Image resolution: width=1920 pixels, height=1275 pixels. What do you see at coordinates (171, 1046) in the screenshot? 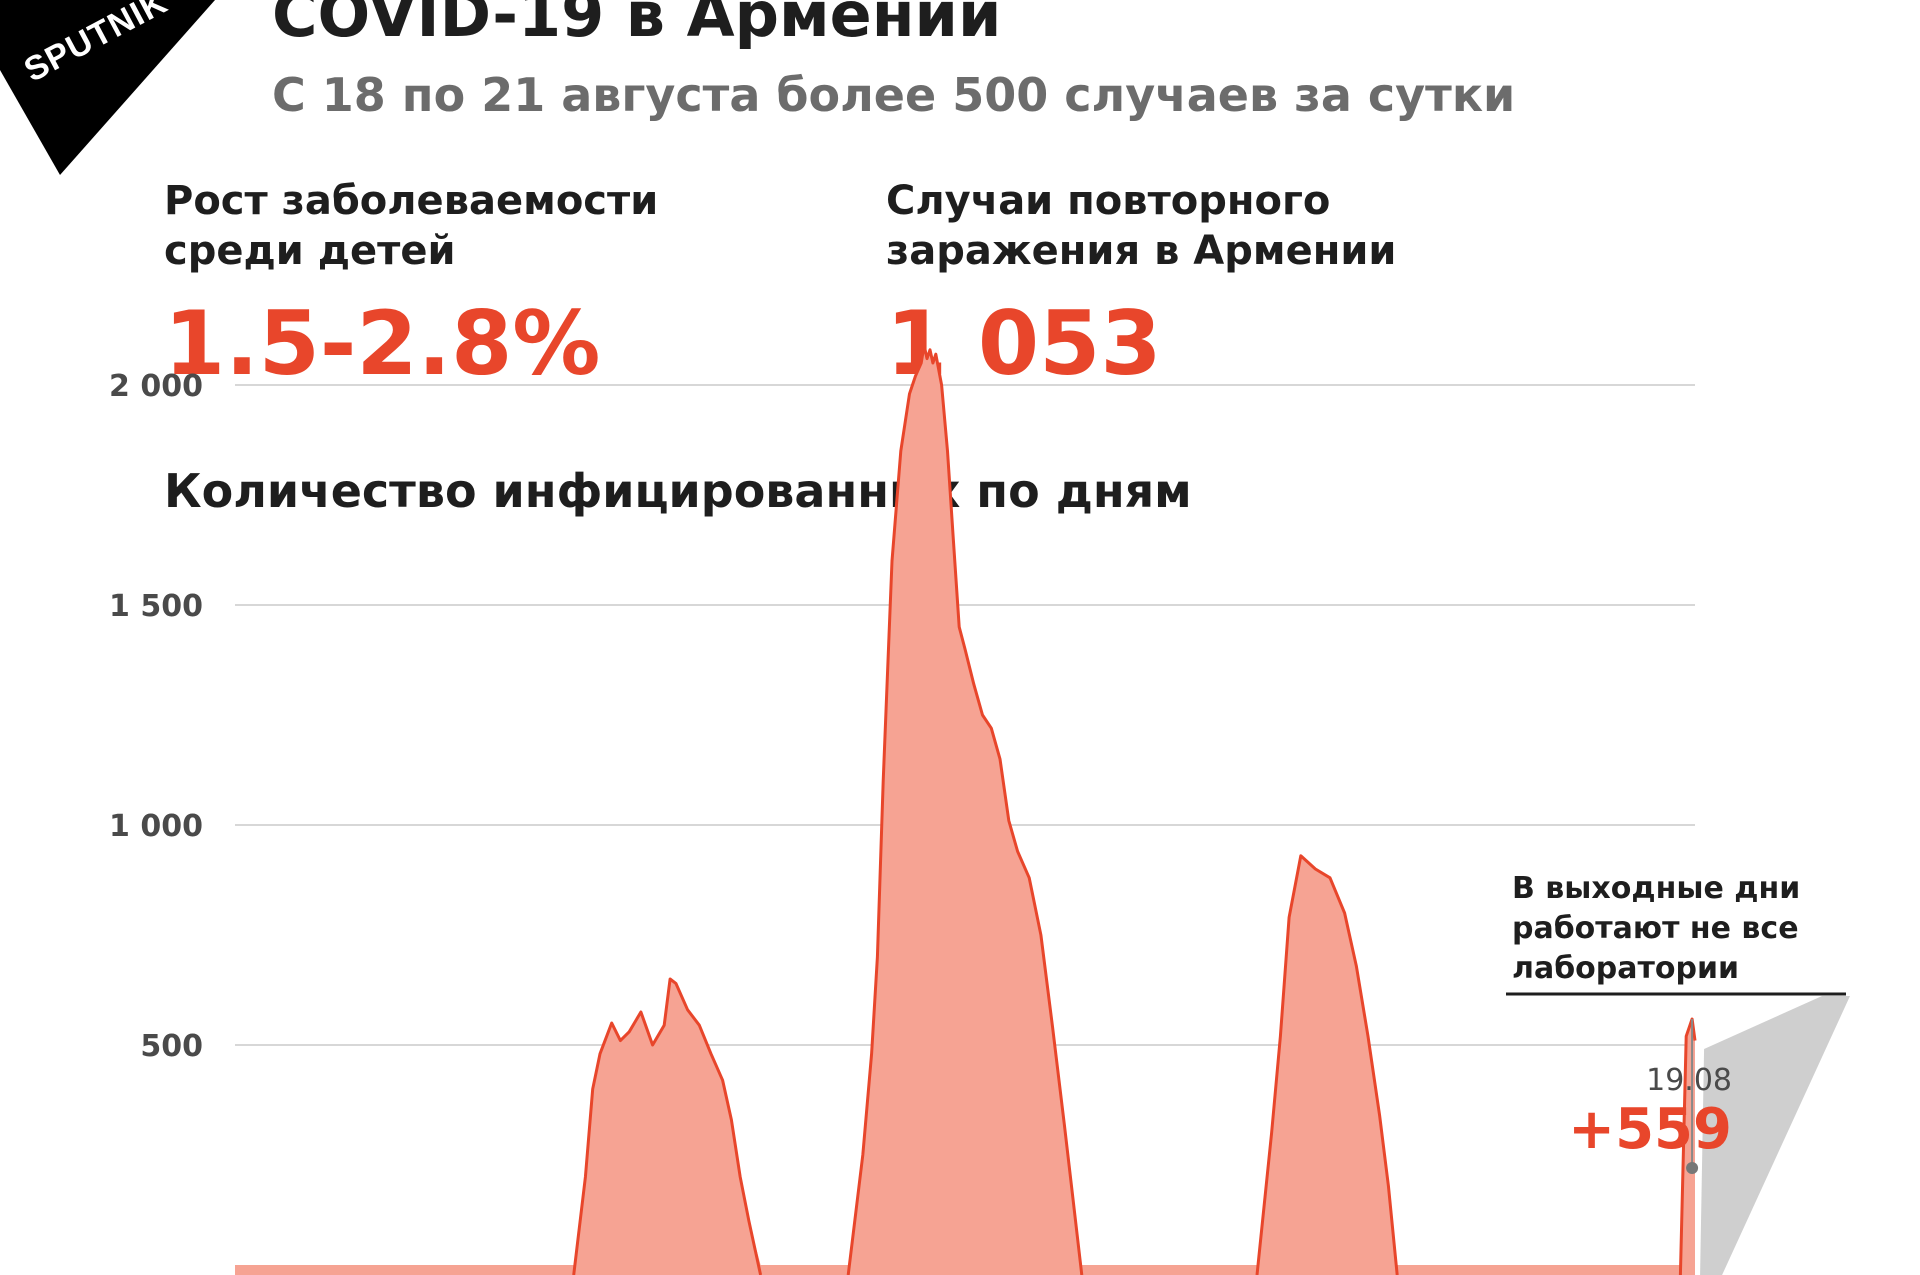
I see `y-tick-label: 500` at bounding box center [171, 1046].